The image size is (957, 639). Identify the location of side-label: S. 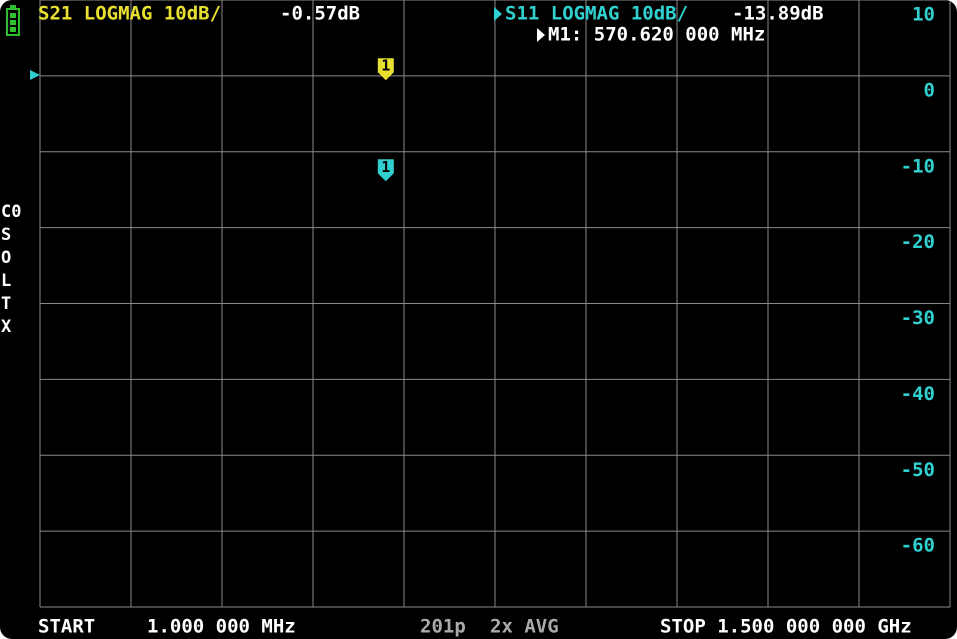
(6, 235).